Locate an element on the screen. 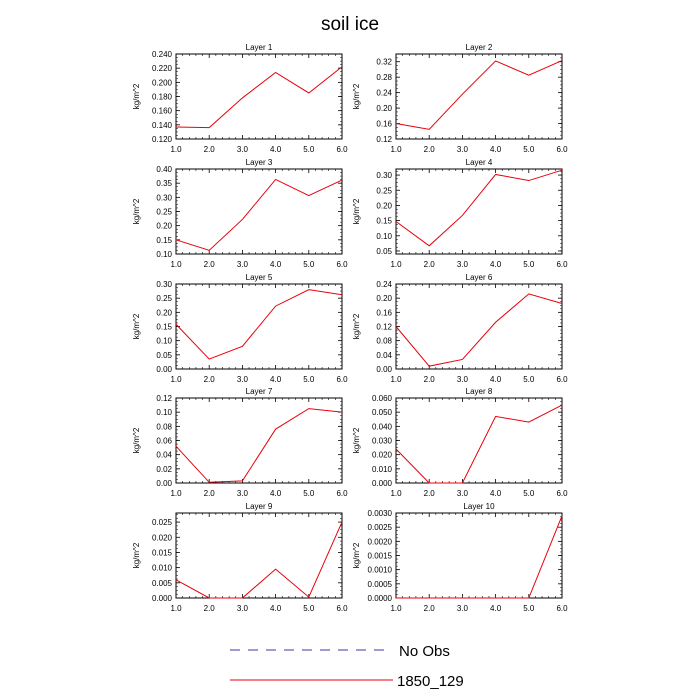  y-tick-label: 0.0030 is located at coordinates (380, 513).